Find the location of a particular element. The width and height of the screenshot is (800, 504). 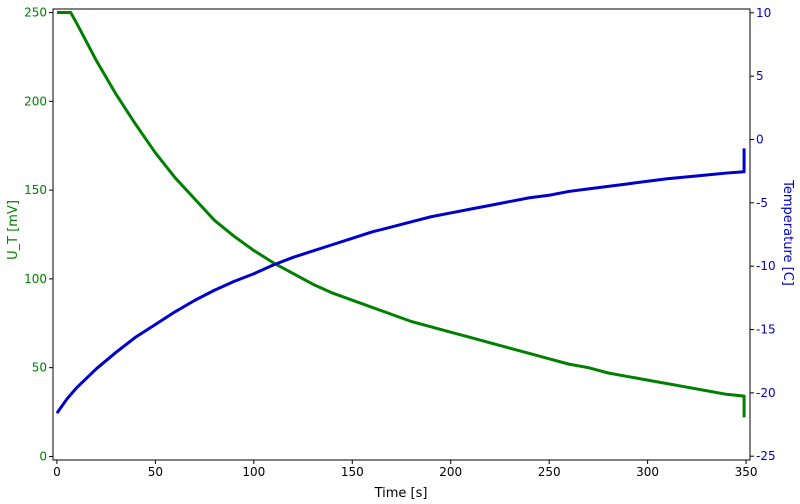

y-axis-left-title: U_T [mV] is located at coordinates (13, 230).